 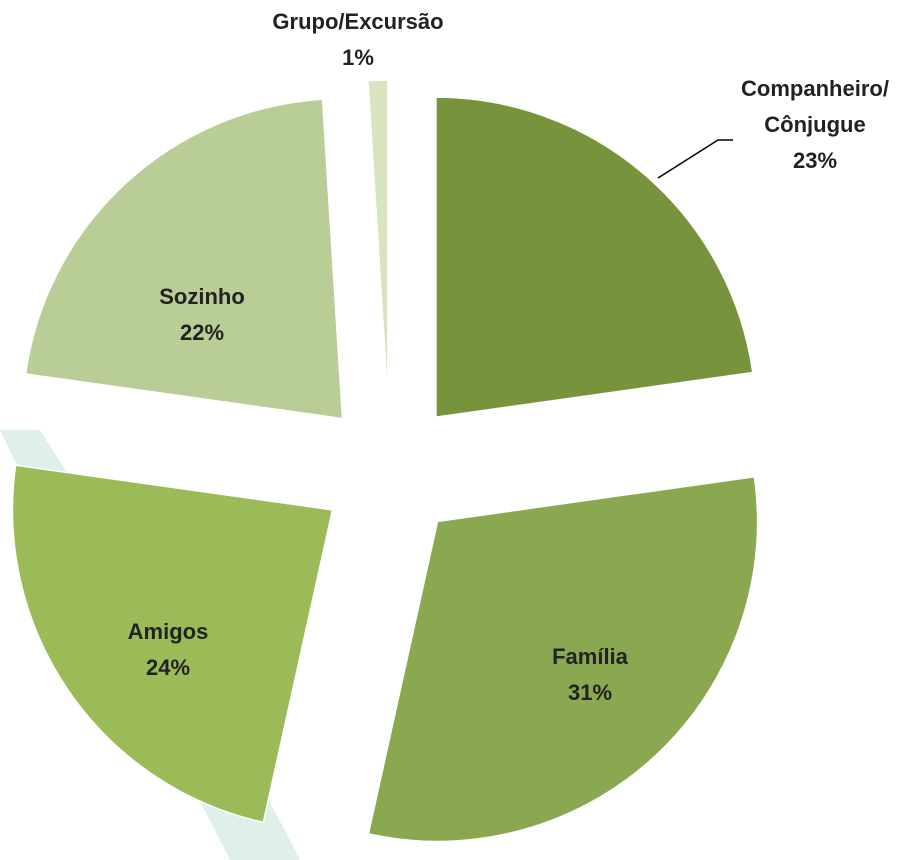 I want to click on slice-percent: 1%, so click(x=358, y=57).